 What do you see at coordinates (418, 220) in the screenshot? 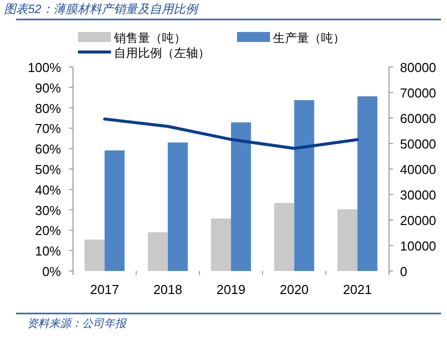
I see `y2-tick-label: 20000` at bounding box center [418, 220].